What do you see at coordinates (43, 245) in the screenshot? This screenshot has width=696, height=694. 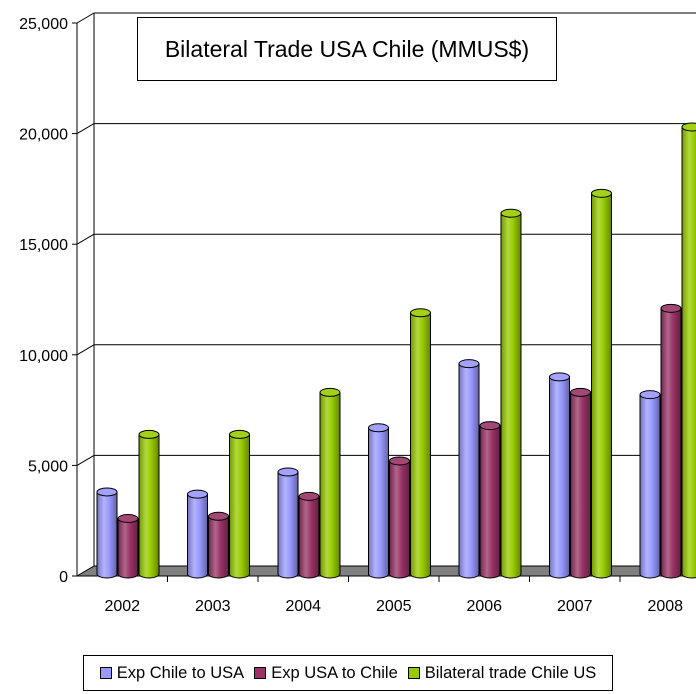 I see `y-tick-label: 15,000` at bounding box center [43, 245].